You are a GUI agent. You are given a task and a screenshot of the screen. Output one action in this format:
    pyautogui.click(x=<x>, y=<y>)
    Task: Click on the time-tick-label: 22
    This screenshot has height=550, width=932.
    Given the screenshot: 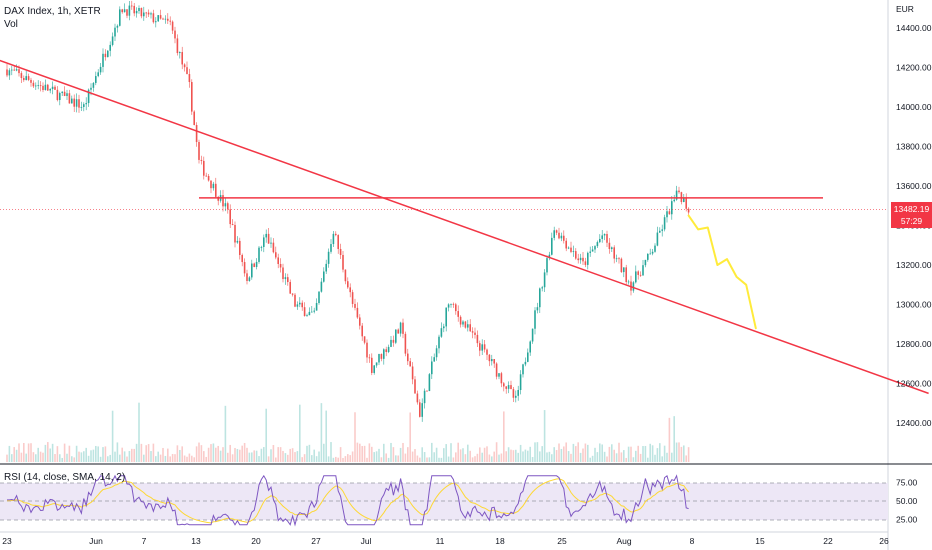 What is the action you would take?
    pyautogui.click(x=828, y=541)
    